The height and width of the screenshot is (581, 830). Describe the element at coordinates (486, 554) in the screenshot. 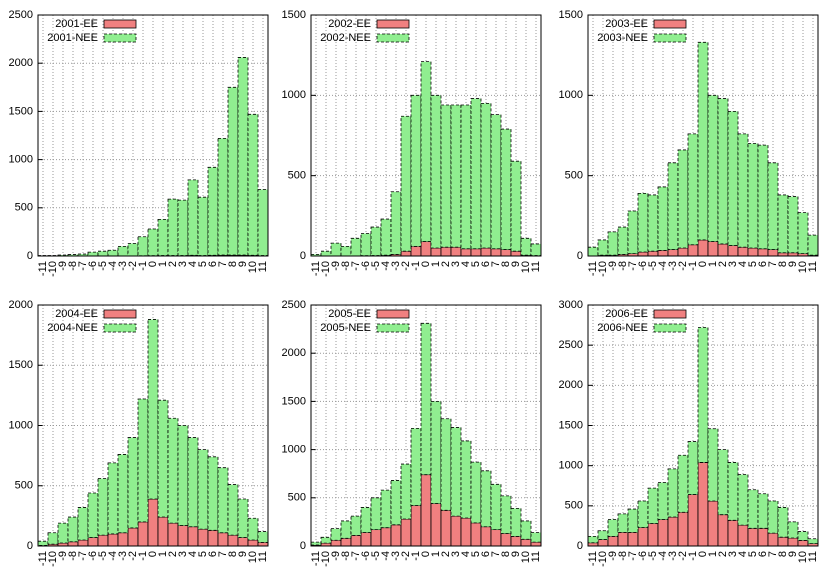

I see `x-tick-label: 6` at that location.